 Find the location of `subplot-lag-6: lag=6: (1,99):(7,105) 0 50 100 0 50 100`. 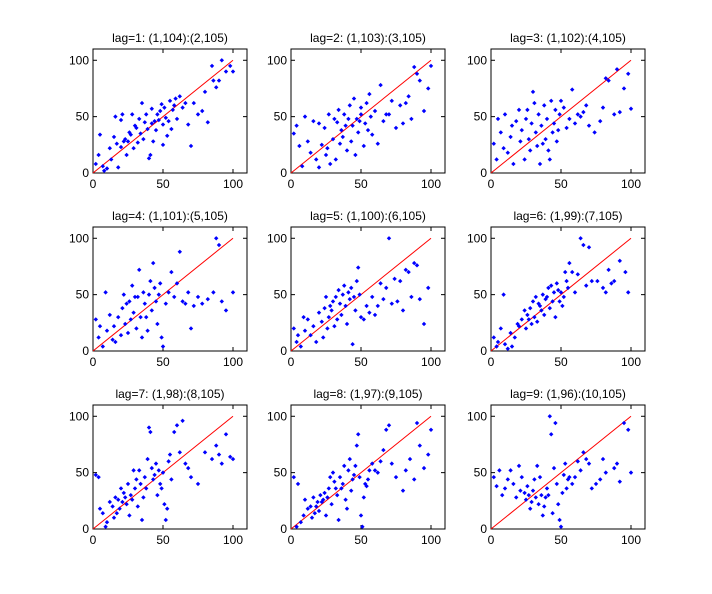

subplot-lag-6: lag=6: (1,99):(7,105) 0 50 100 0 50 100 is located at coordinates (556, 289).